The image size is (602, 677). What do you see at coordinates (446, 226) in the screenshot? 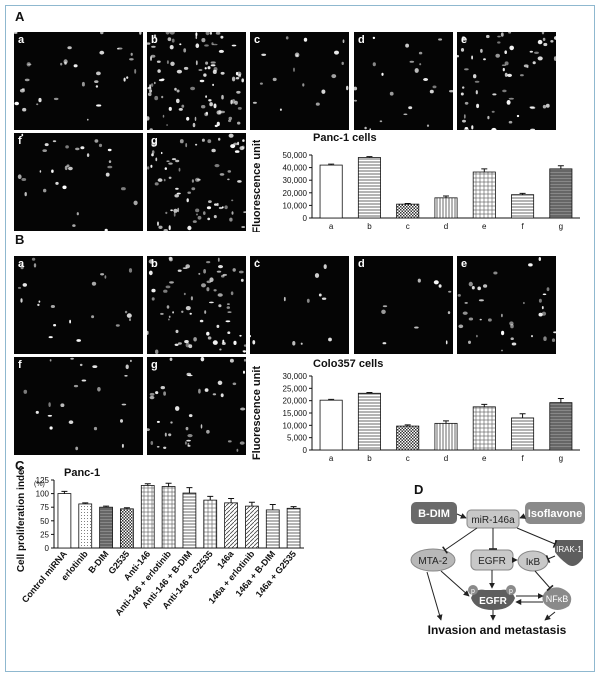
I see `x-tick-label: d` at bounding box center [446, 226].